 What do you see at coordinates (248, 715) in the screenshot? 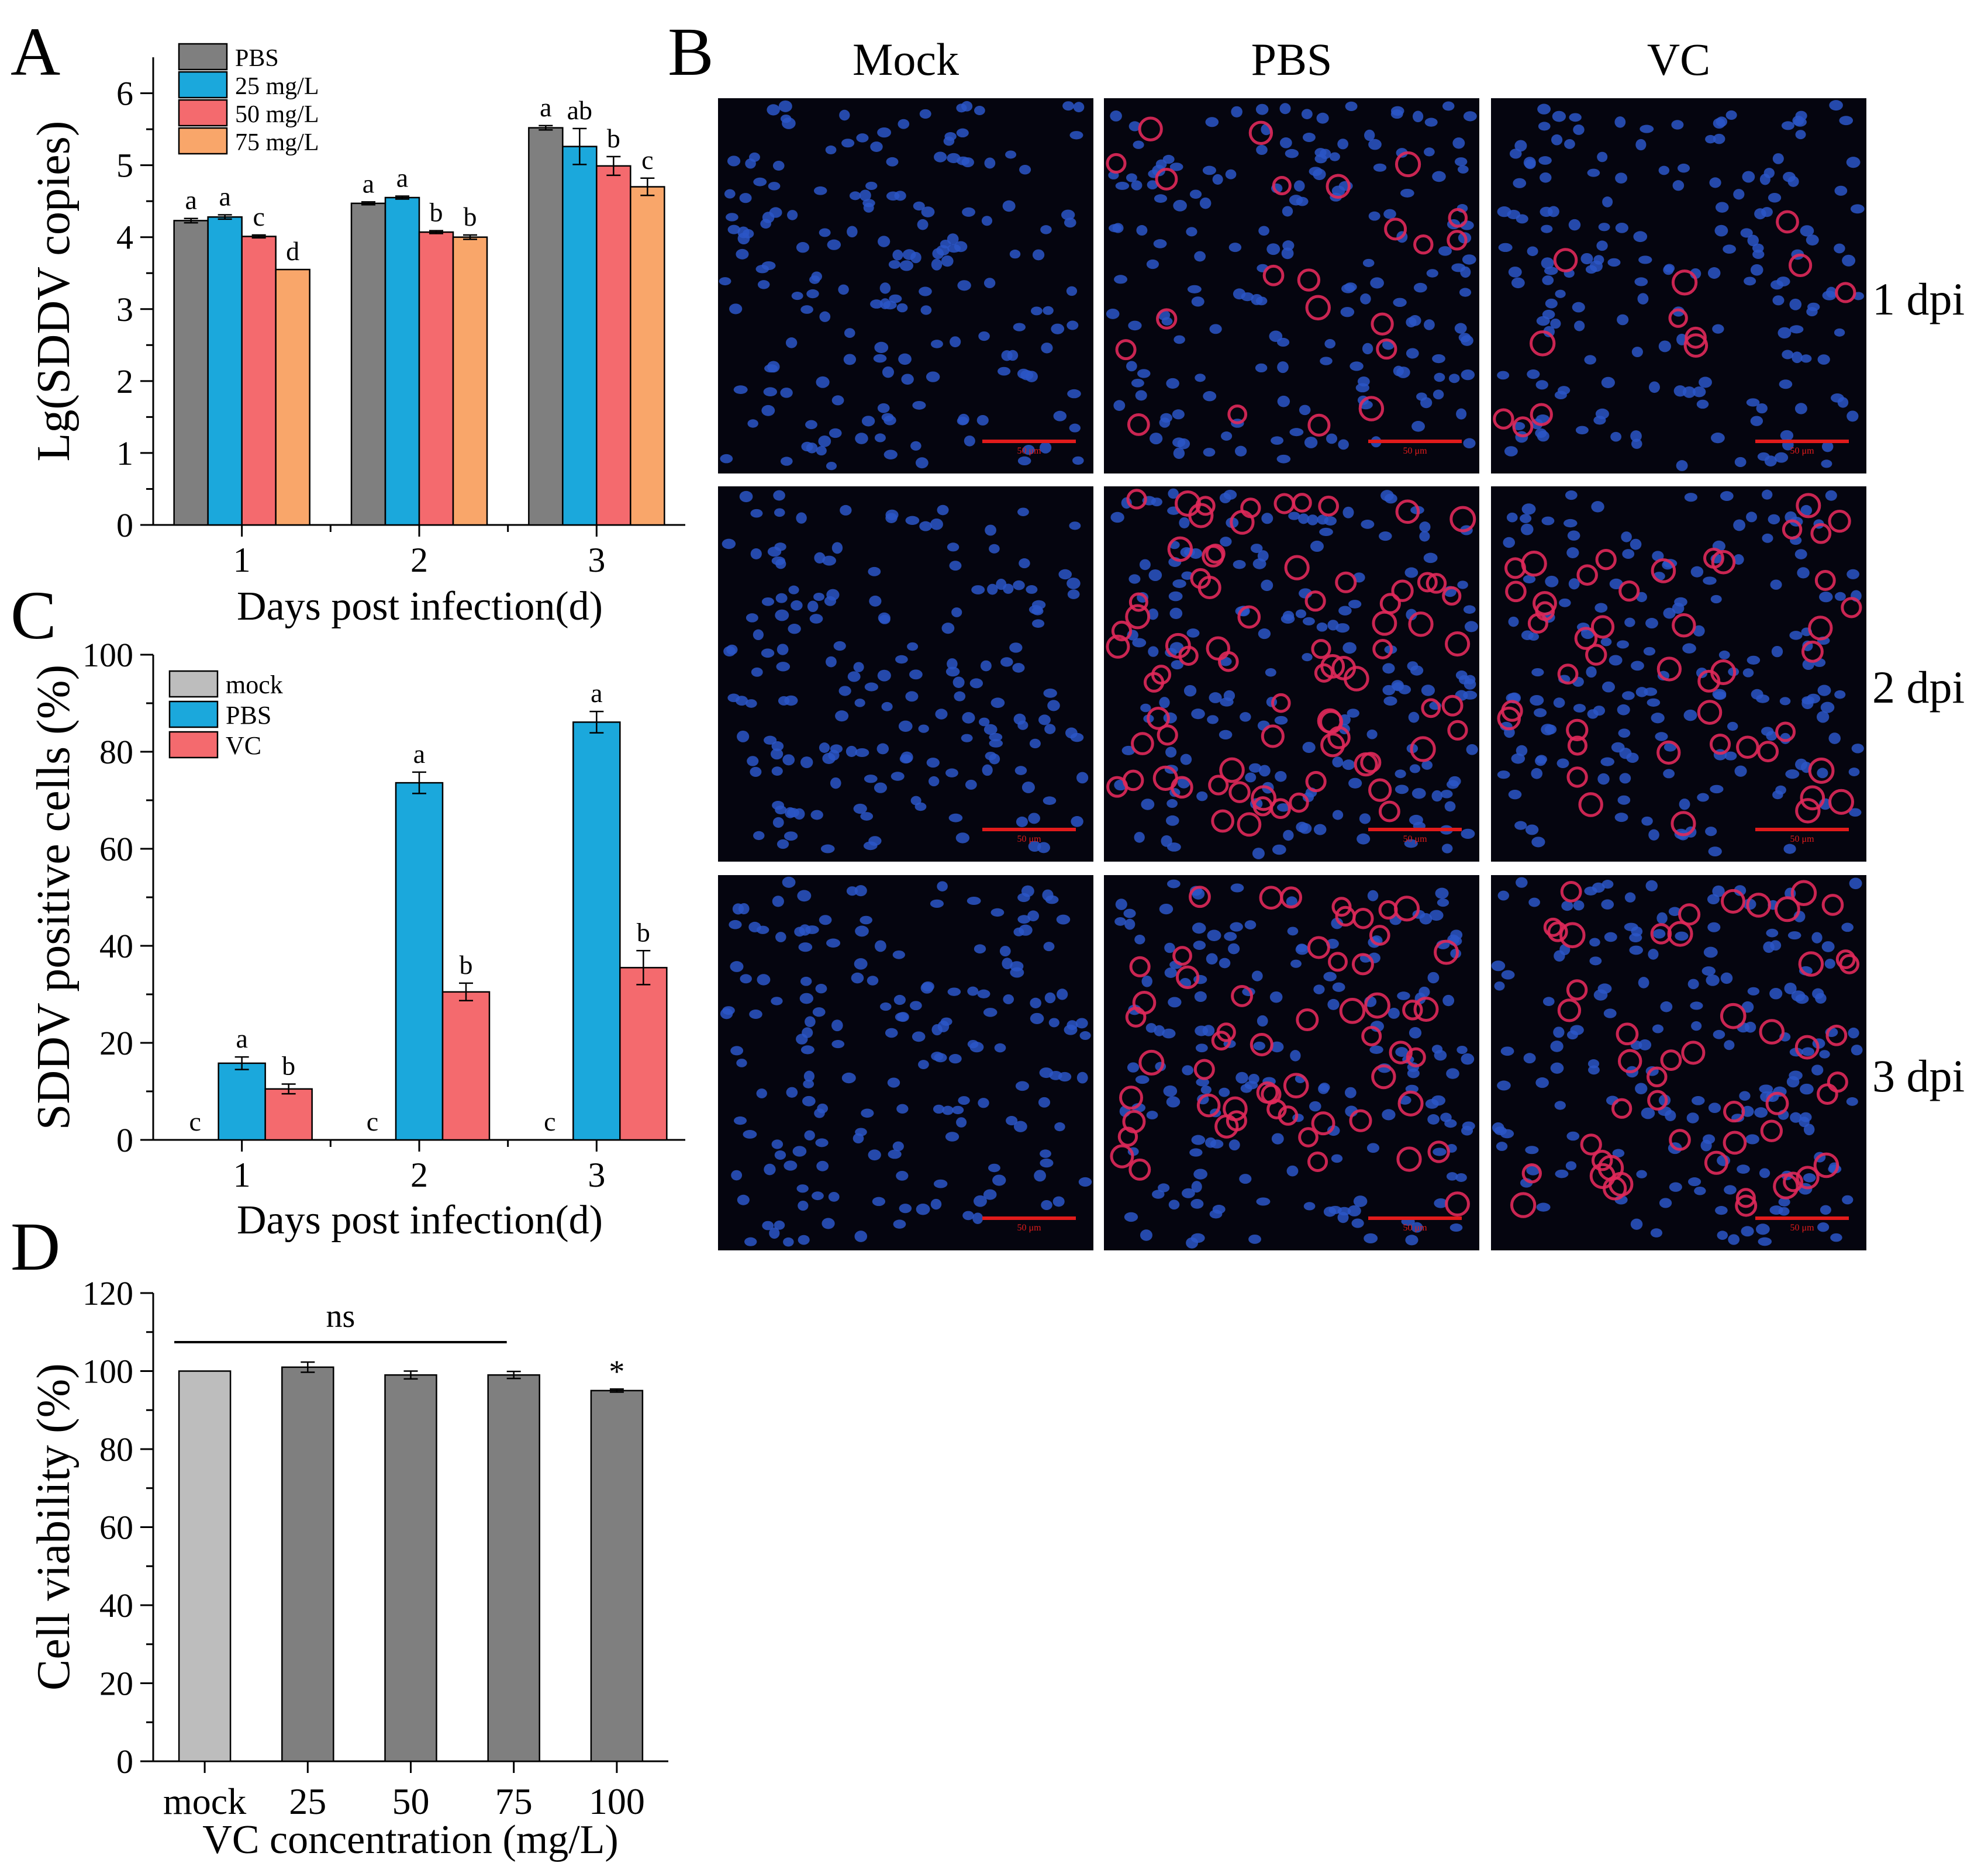
I see `legend-label: PBS` at bounding box center [248, 715].